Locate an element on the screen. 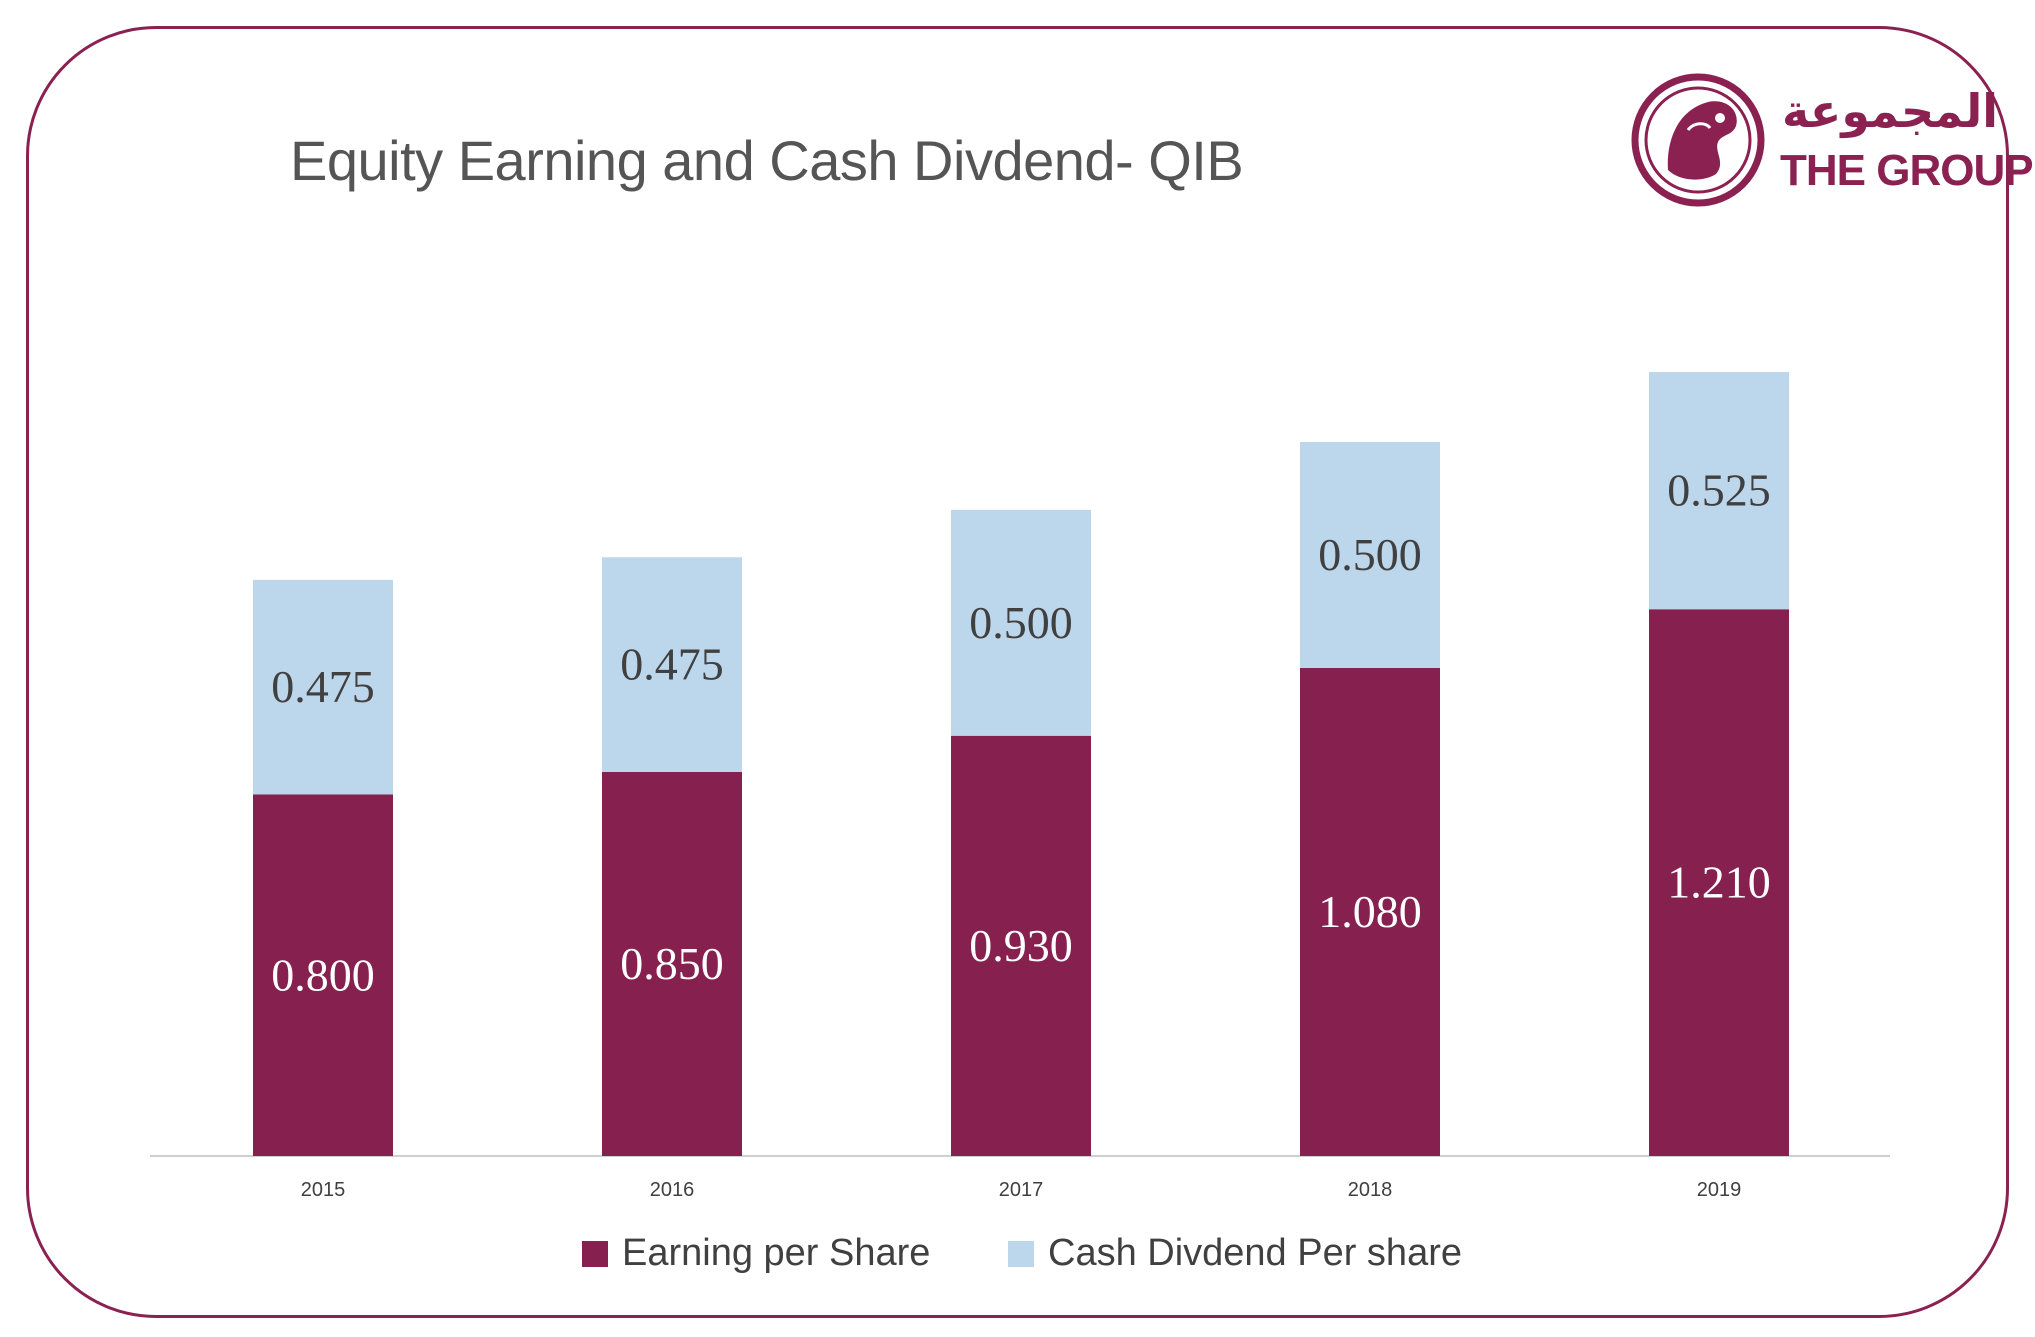 The height and width of the screenshot is (1337, 2035). data-label-earning-2018: 1.080 is located at coordinates (1370, 911).